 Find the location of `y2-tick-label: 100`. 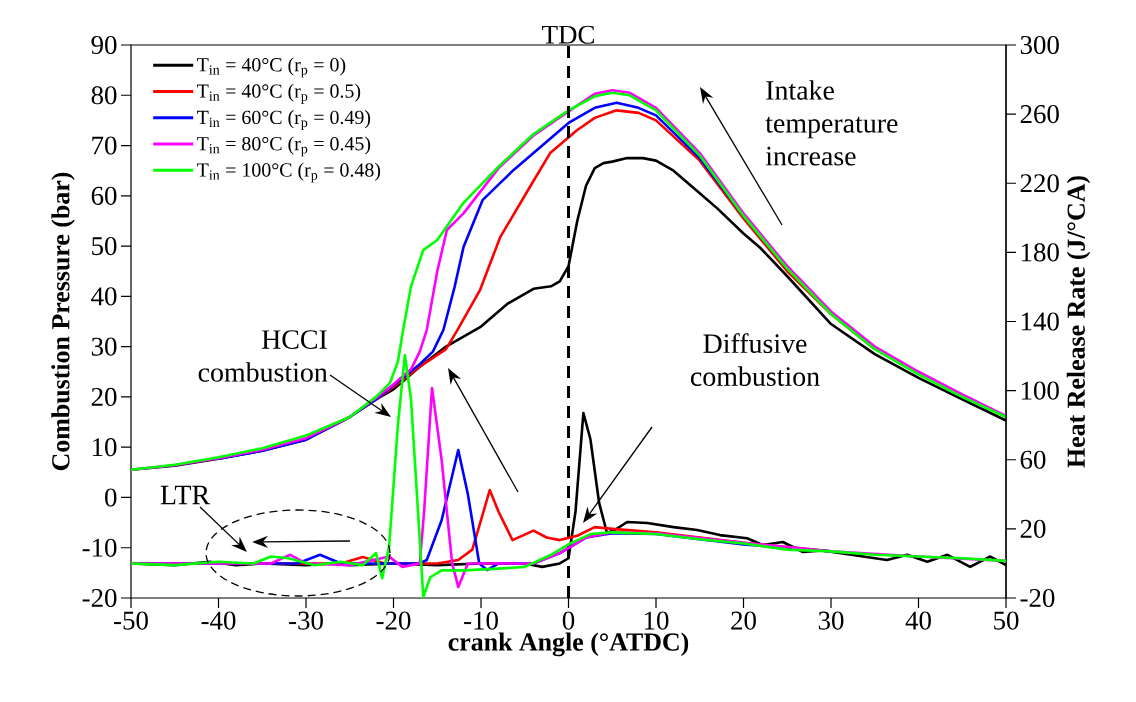

y2-tick-label: 100 is located at coordinates (1040, 390).